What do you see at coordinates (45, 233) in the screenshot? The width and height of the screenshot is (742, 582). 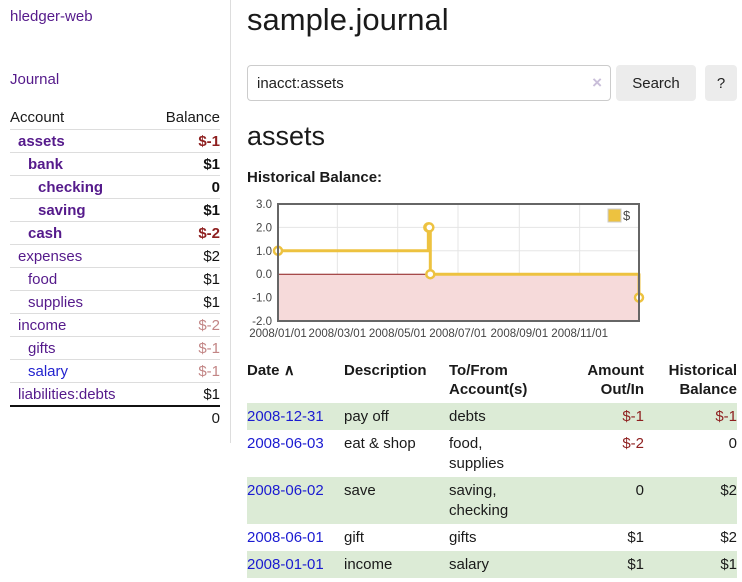 I see `account-link-cash: cash` at bounding box center [45, 233].